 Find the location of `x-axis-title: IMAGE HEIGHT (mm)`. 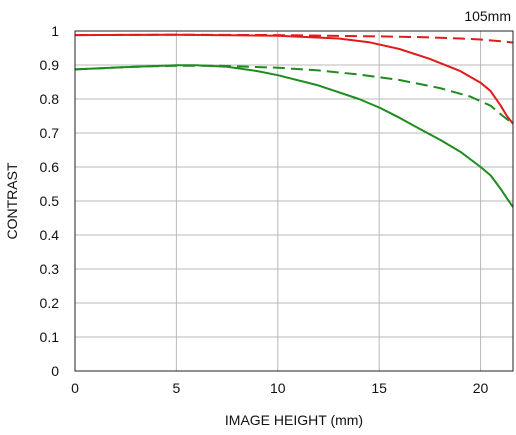

x-axis-title: IMAGE HEIGHT (mm) is located at coordinates (294, 420).